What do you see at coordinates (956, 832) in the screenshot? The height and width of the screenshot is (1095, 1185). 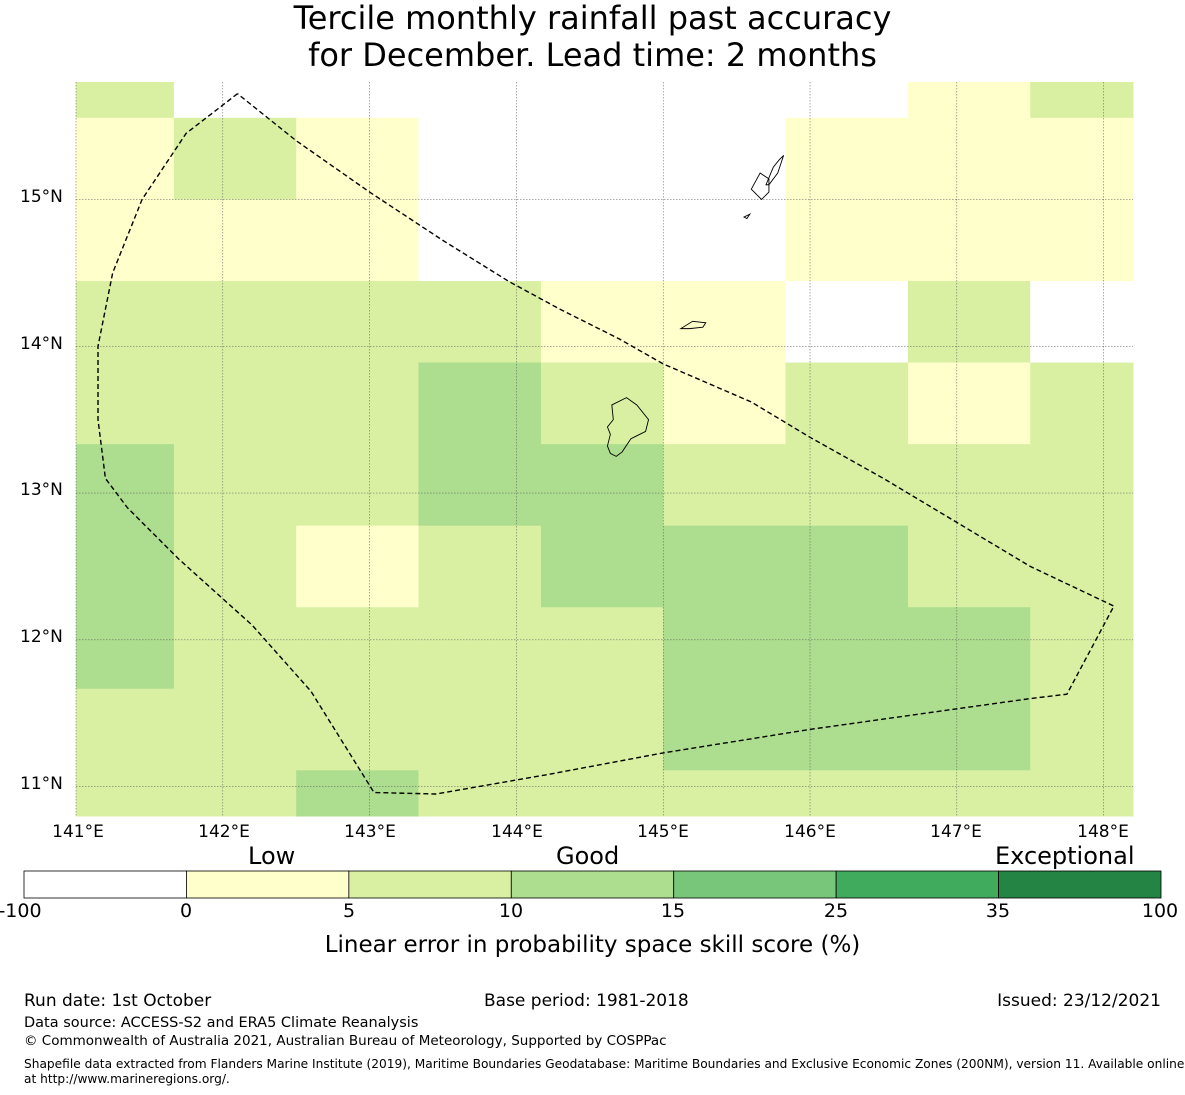 I see `lon-tick-147e: 147°E` at bounding box center [956, 832].